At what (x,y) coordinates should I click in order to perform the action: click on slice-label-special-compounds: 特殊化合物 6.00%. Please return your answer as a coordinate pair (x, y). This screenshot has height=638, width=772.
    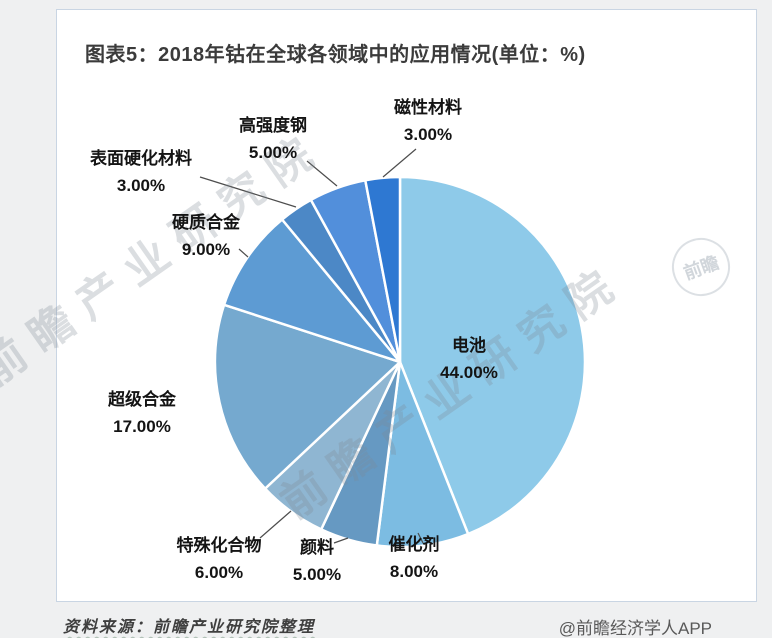
    Looking at the image, I should click on (219, 559).